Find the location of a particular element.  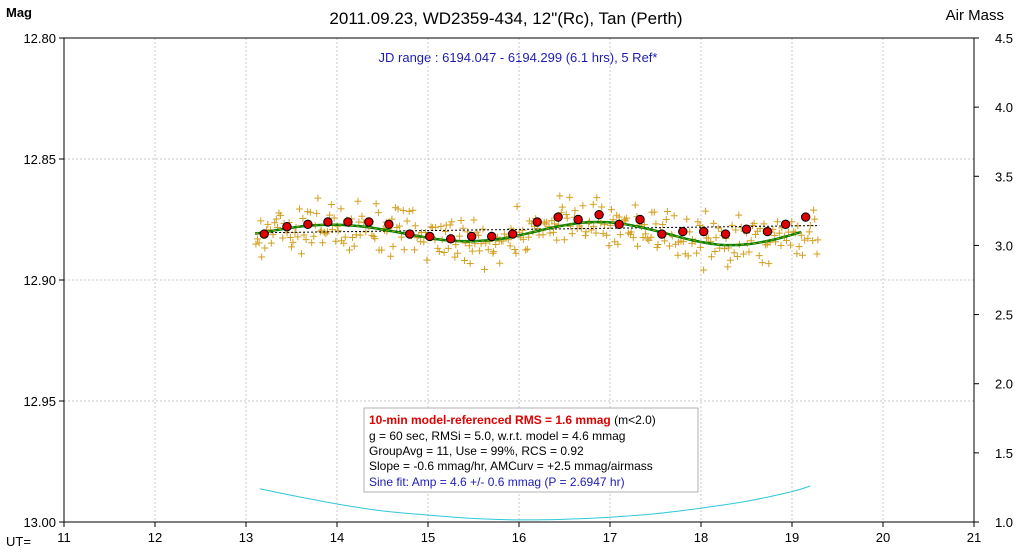

y2-tick-label: 2.5 is located at coordinates (1004, 315).